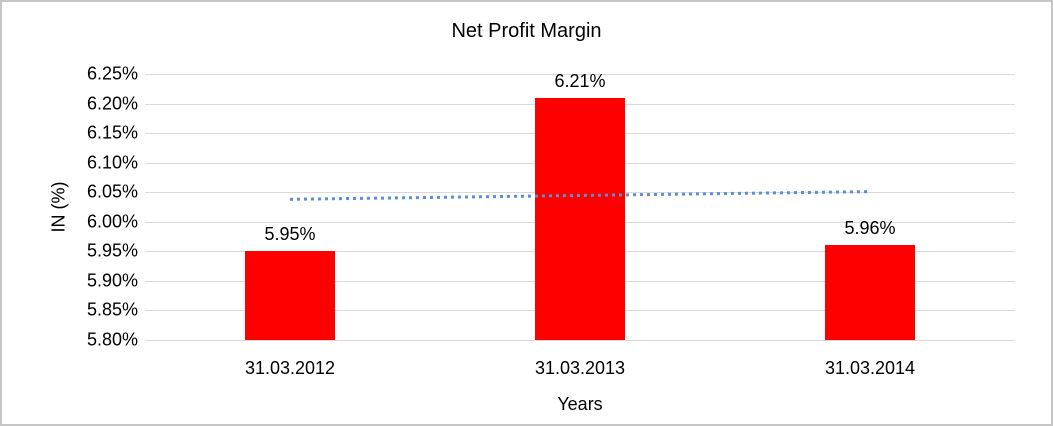 This screenshot has width=1053, height=426. What do you see at coordinates (112, 250) in the screenshot?
I see `y-axis-tick-label: 5.95%` at bounding box center [112, 250].